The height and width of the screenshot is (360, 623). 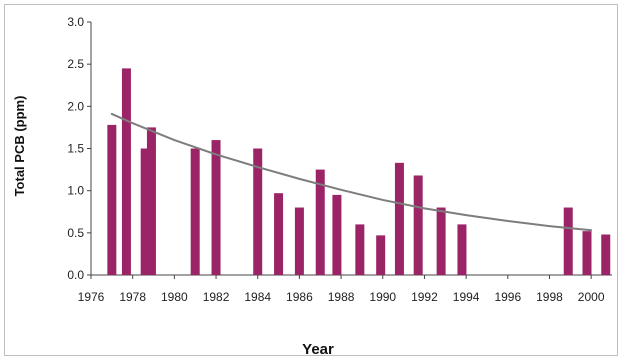 I want to click on y-tick-label: 0.5, so click(x=75, y=233).